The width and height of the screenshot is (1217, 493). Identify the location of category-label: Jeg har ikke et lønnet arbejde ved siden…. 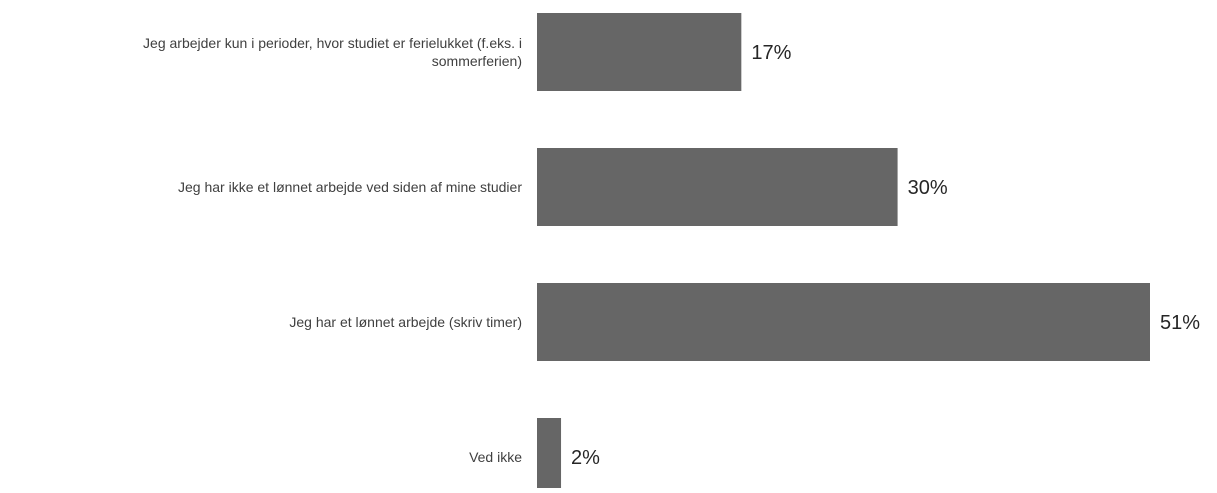
(350, 187).